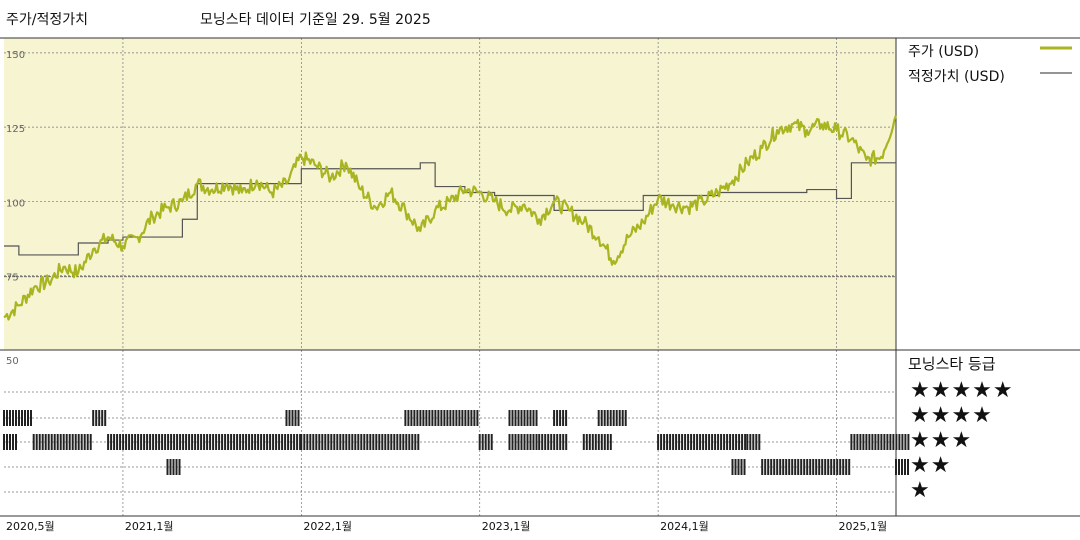 This screenshot has height=540, width=1080. What do you see at coordinates (506, 526) in the screenshot?
I see `x-tick-label: 2023,1월` at bounding box center [506, 526].